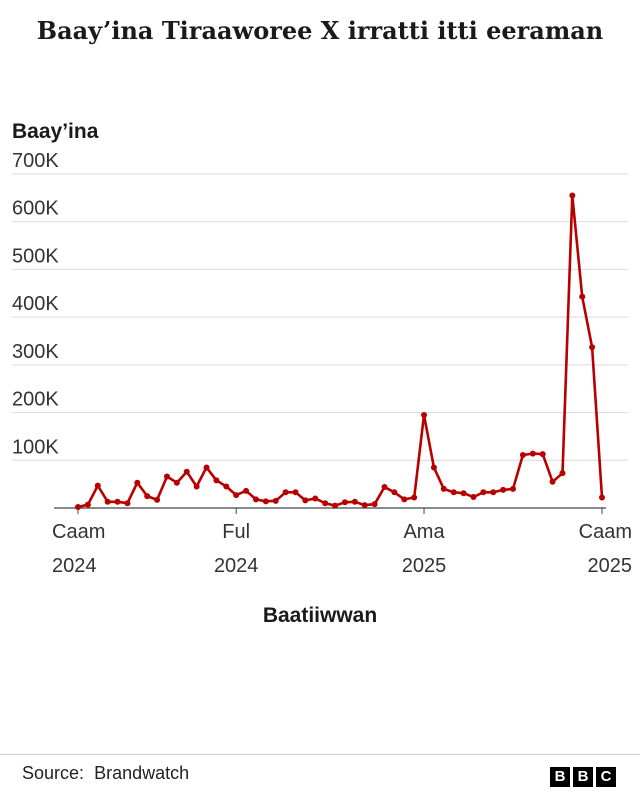  Describe the element at coordinates (236, 532) in the screenshot. I see `x-tick-label-month: Ful` at that location.